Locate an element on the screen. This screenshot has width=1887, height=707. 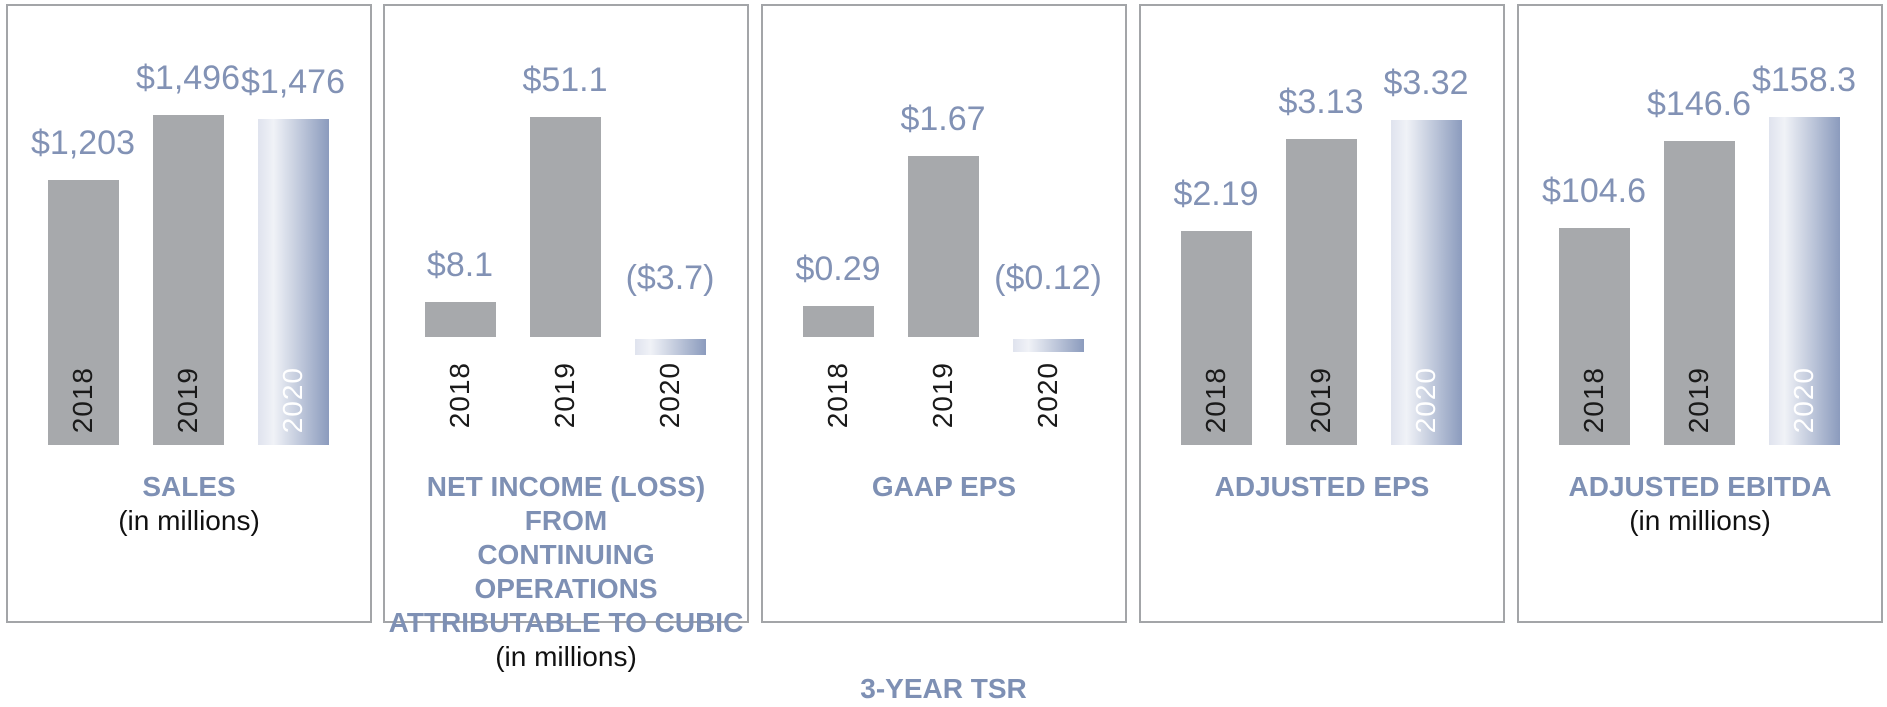
chart-title-block: SALES (in millions) is located at coordinates (189, 504).